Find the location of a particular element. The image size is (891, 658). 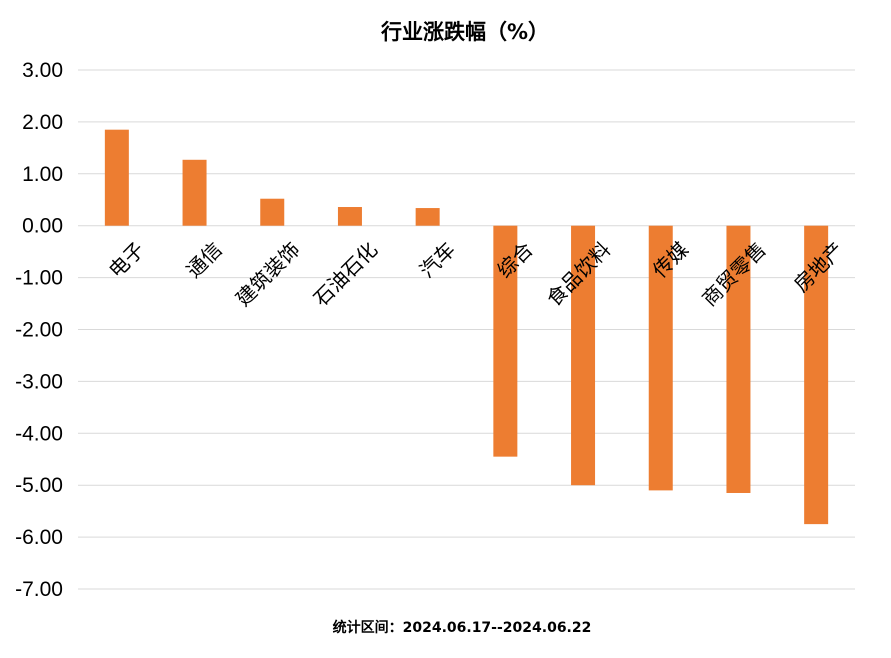

y-tick-label: 3.00 is located at coordinates (42, 70).